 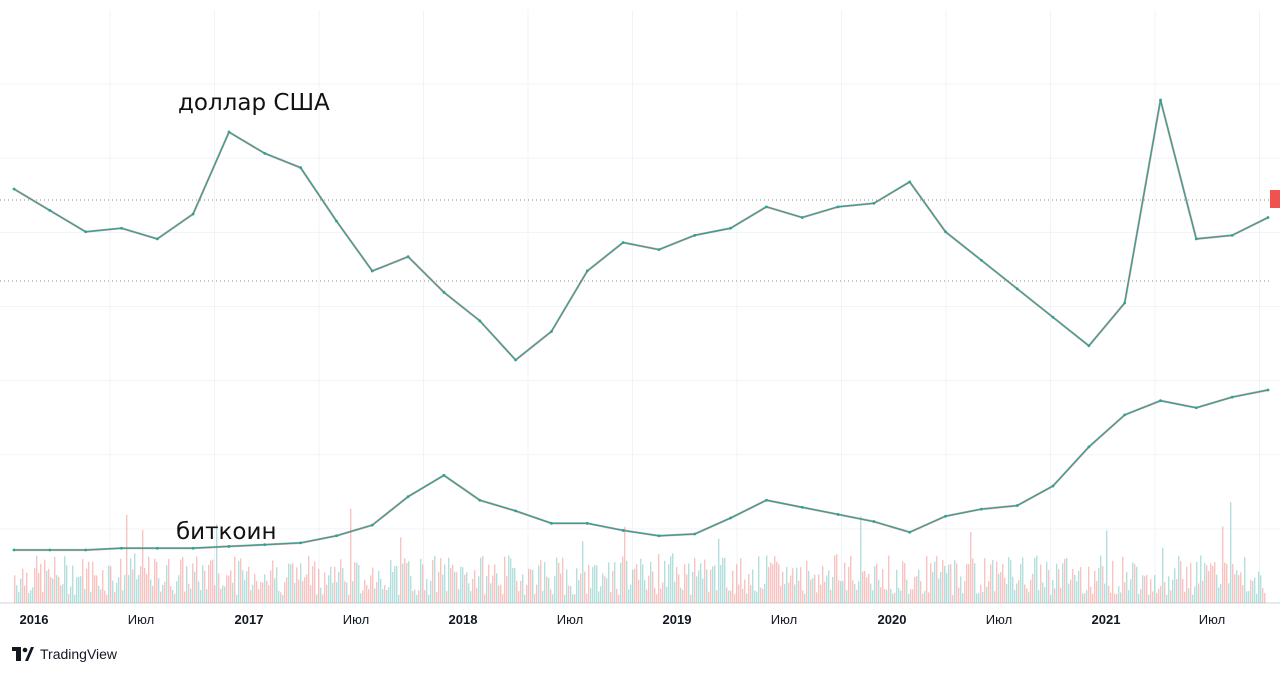 What do you see at coordinates (1106, 619) in the screenshot?
I see `x-tick-label: 2021` at bounding box center [1106, 619].